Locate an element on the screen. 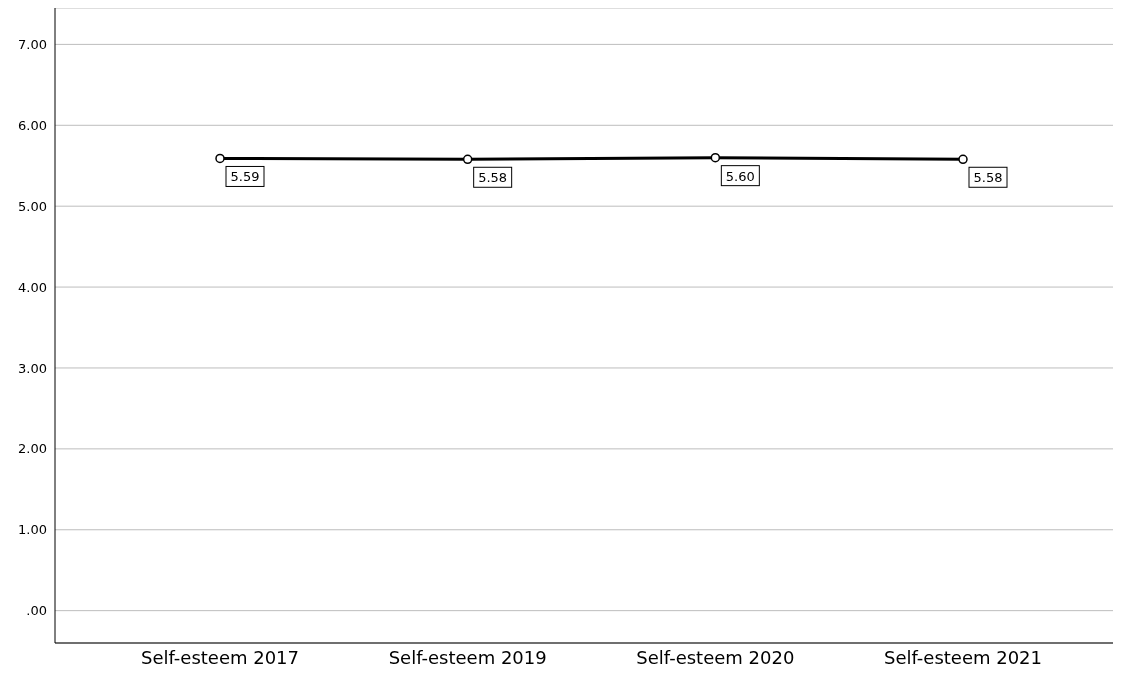 The height and width of the screenshot is (693, 1131). data-label: 5.59 is located at coordinates (245, 177).